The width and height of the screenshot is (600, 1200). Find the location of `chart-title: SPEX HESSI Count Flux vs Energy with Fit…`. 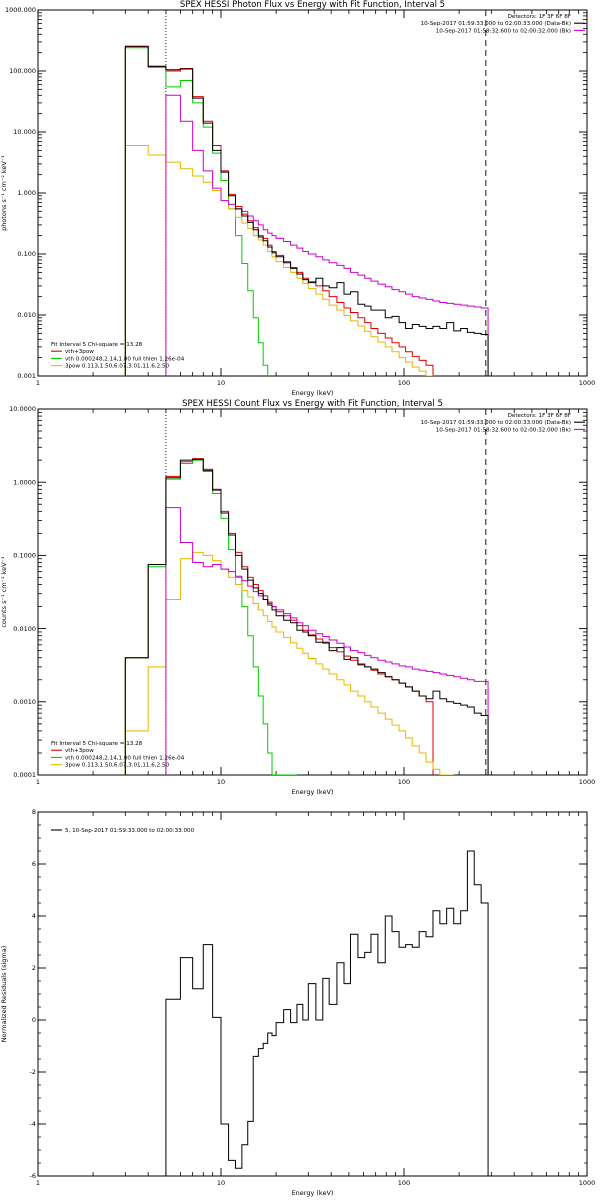

chart-title: SPEX HESSI Count Flux vs Energy with Fit… is located at coordinates (312, 404).